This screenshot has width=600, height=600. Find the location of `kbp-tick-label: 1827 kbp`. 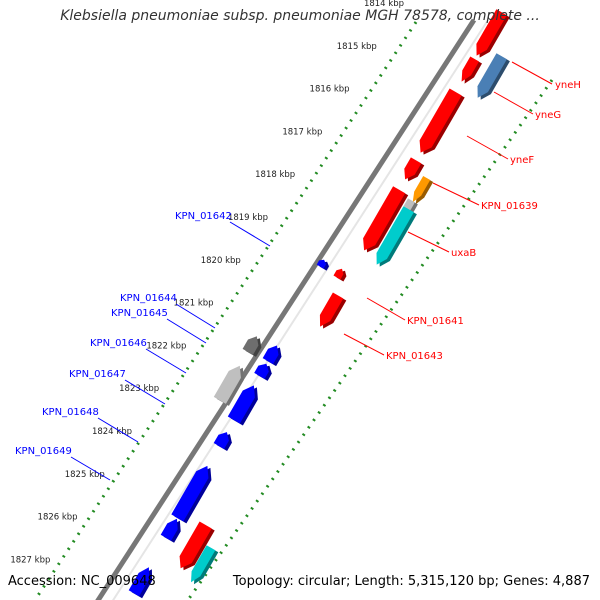

kbp-tick-label: 1827 kbp is located at coordinates (30, 560).